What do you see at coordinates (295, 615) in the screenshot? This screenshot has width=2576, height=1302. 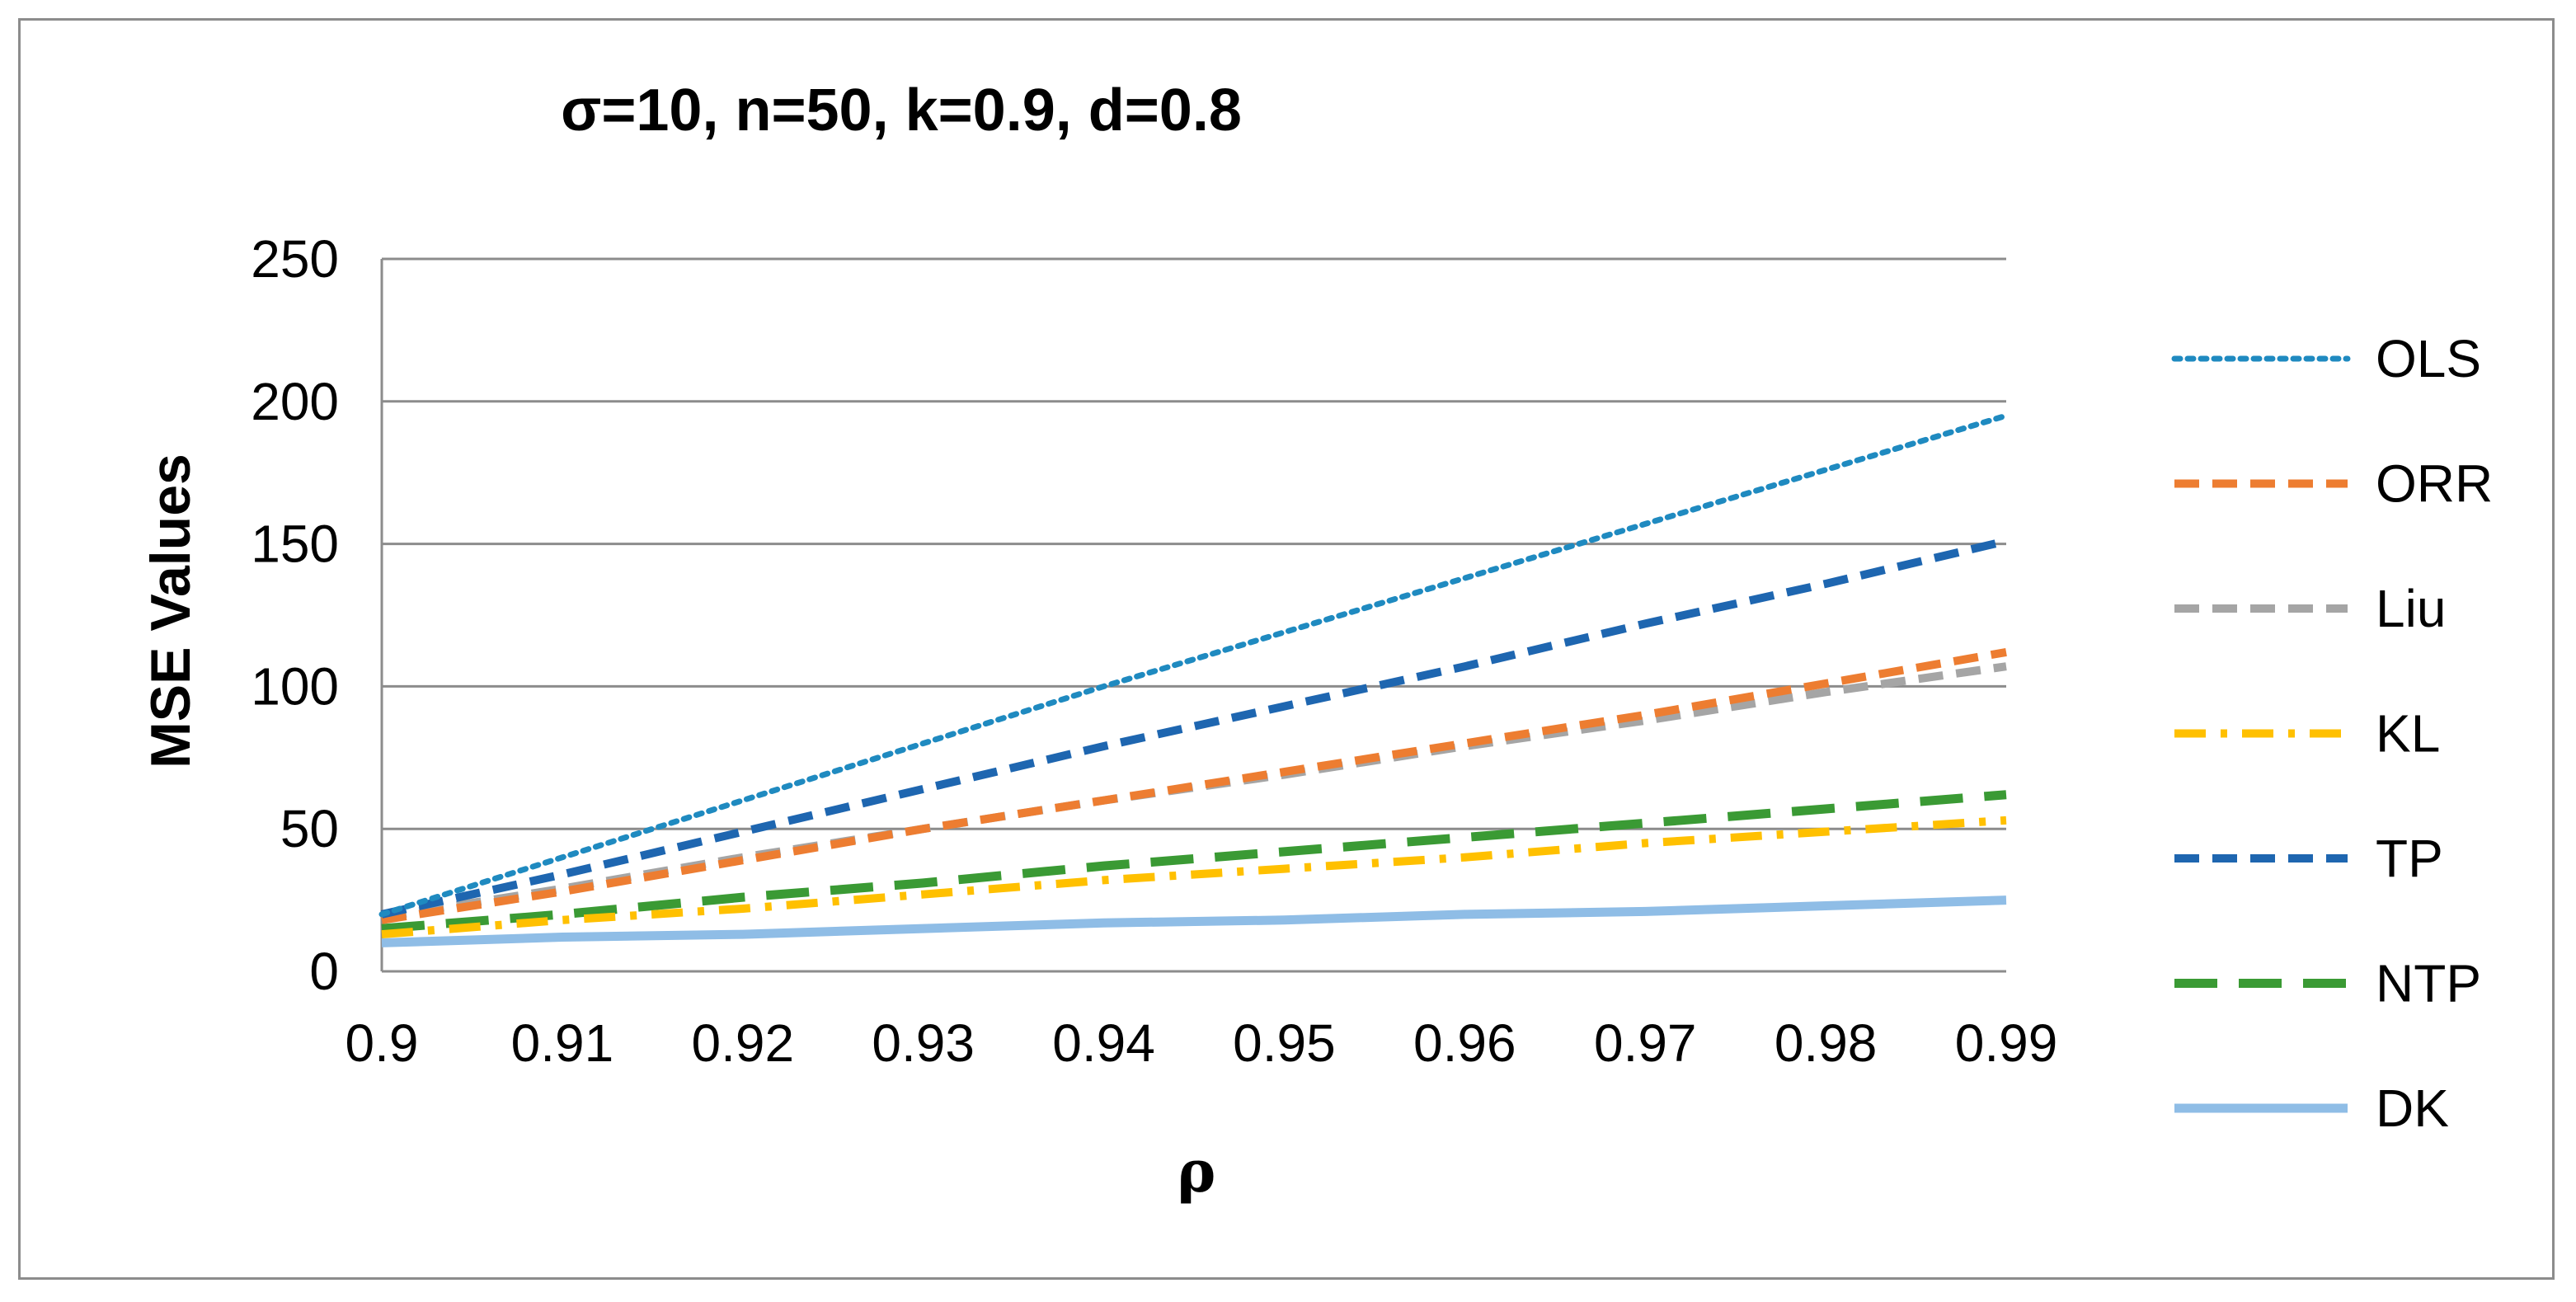 I see `y-axis-ticks: 0 50 100 150 200 250` at bounding box center [295, 615].